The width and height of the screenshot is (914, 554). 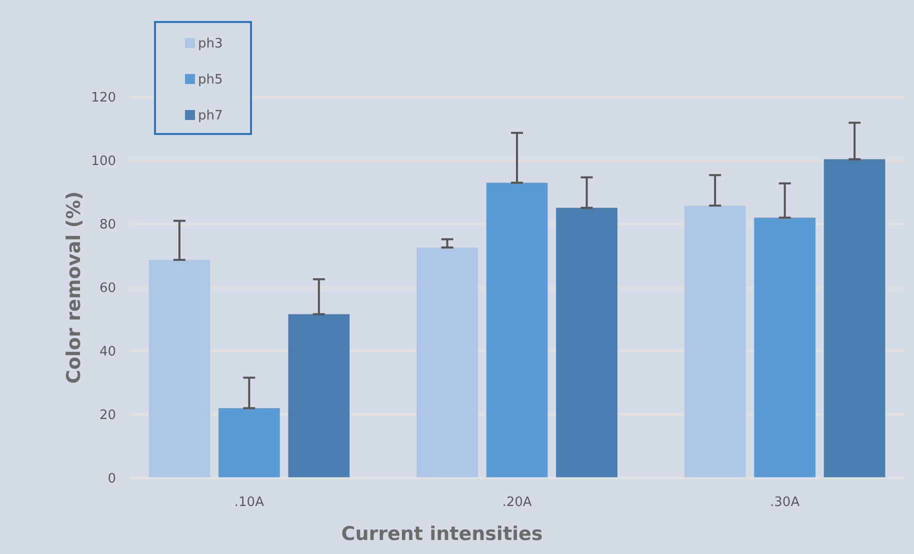 I want to click on y-tick-label: 100, so click(x=103, y=162).